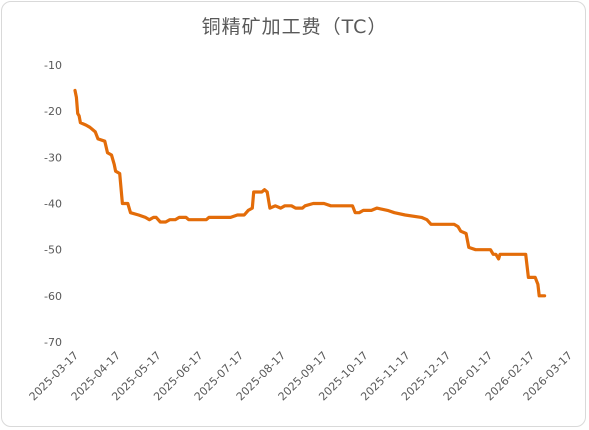  What do you see at coordinates (53, 111) in the screenshot?
I see `y-tick-label: -20` at bounding box center [53, 111].